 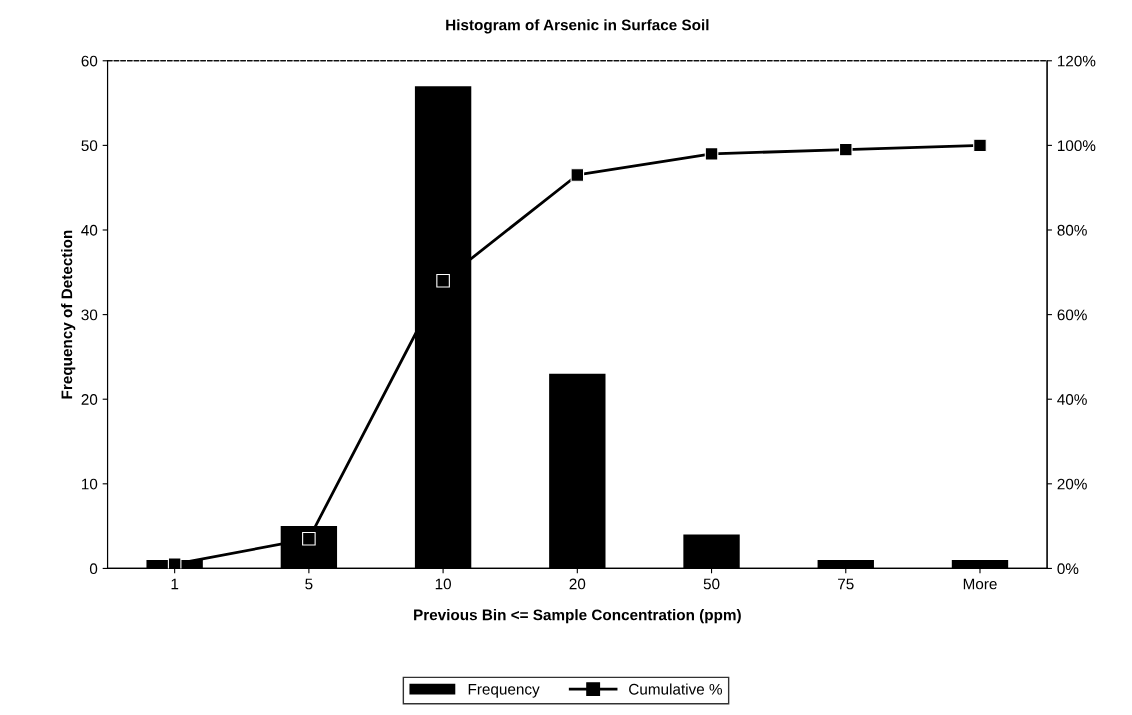 I want to click on y2-tick-label: 20%, so click(x=1072, y=484).